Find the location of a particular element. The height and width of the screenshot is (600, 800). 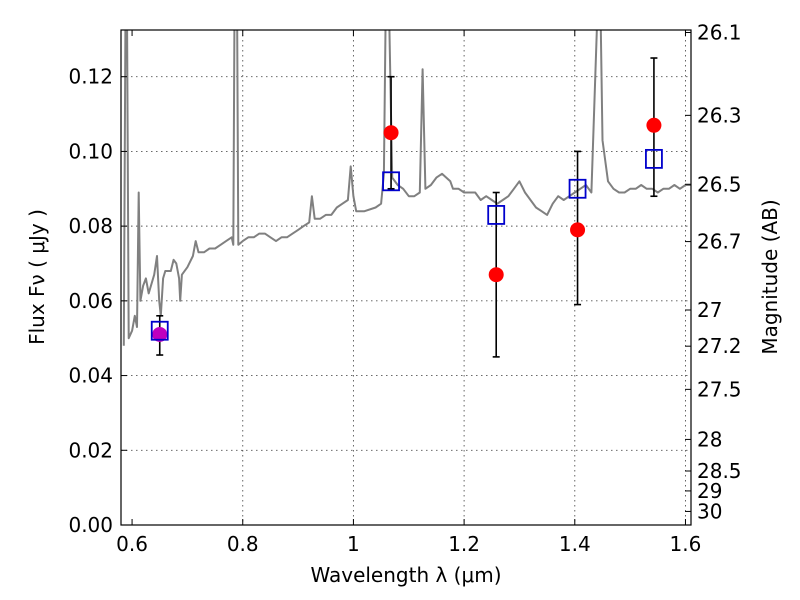

right-tick-label: 30 is located at coordinates (709, 511).